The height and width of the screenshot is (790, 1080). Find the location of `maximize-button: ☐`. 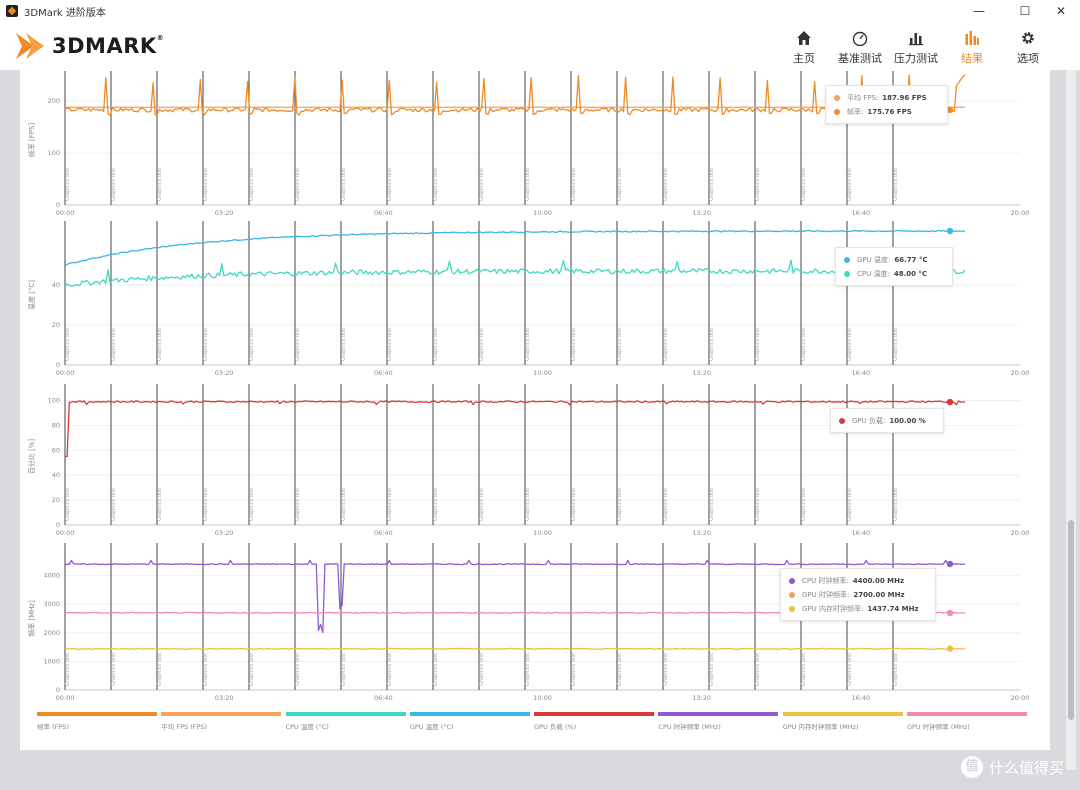

maximize-button: ☐ is located at coordinates (1025, 11).